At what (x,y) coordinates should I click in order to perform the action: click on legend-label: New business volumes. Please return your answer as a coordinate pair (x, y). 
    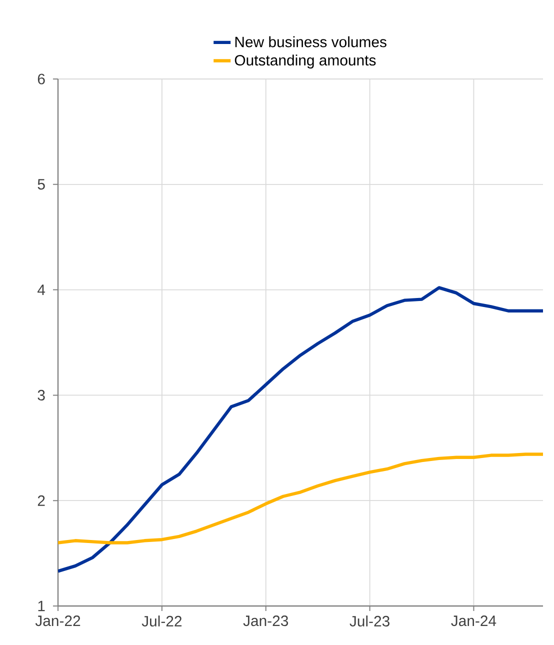
    Looking at the image, I should click on (310, 42).